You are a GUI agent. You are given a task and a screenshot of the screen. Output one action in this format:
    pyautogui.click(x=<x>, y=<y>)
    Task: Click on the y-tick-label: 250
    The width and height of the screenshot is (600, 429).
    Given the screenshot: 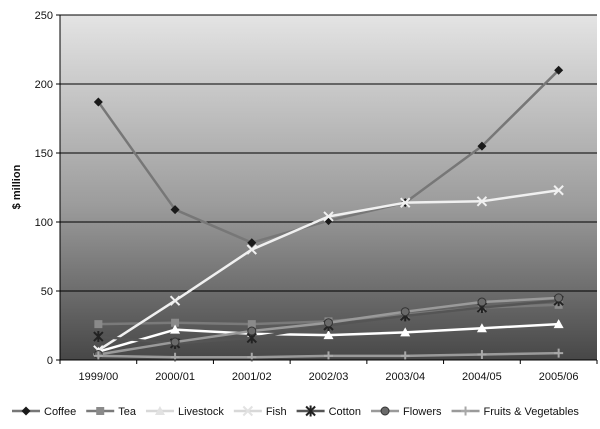 What is the action you would take?
    pyautogui.click(x=44, y=16)
    